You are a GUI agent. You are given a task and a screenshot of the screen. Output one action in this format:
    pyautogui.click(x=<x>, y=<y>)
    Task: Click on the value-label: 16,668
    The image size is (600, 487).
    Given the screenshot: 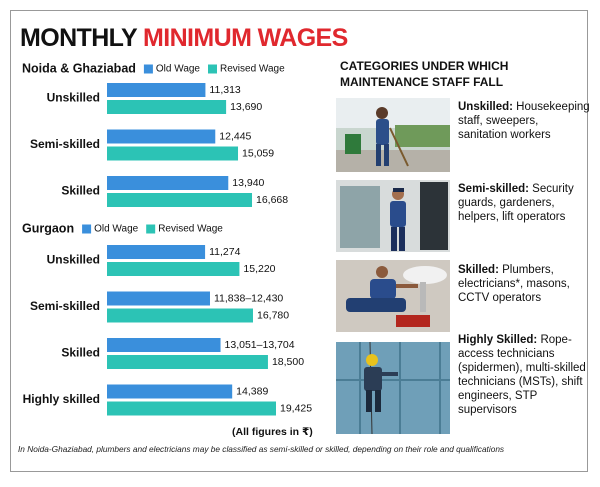 What is the action you would take?
    pyautogui.click(x=272, y=200)
    